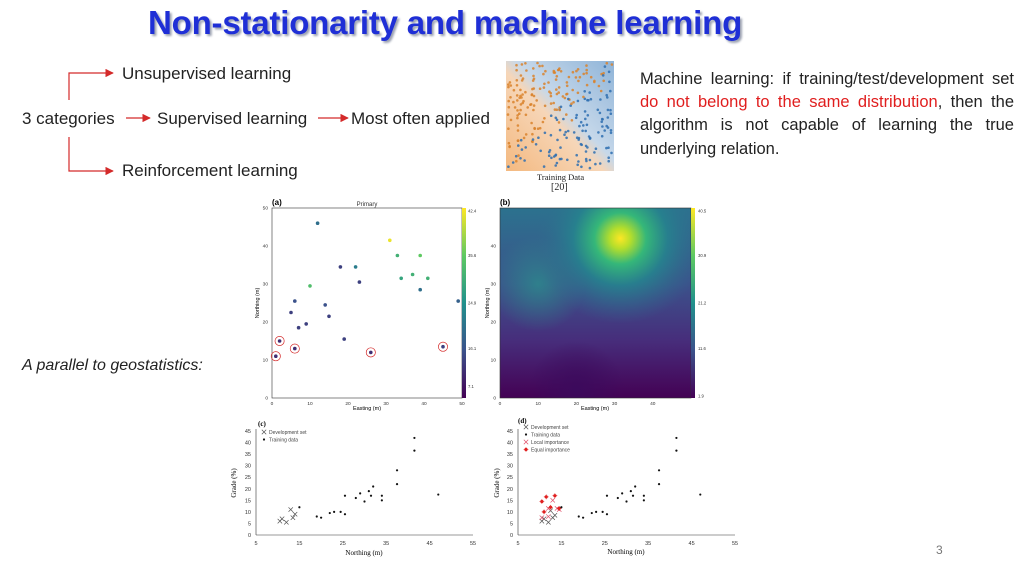 The image size is (1024, 576). I want to click on chart-d-legend-label: Equal importance, so click(550, 451).